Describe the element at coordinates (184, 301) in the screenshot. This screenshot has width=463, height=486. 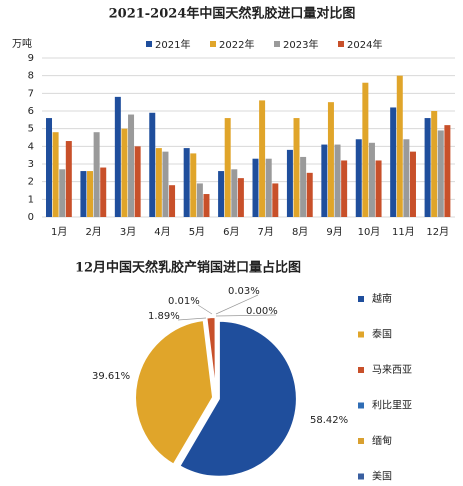
I see `data-label: 0.01%` at that location.